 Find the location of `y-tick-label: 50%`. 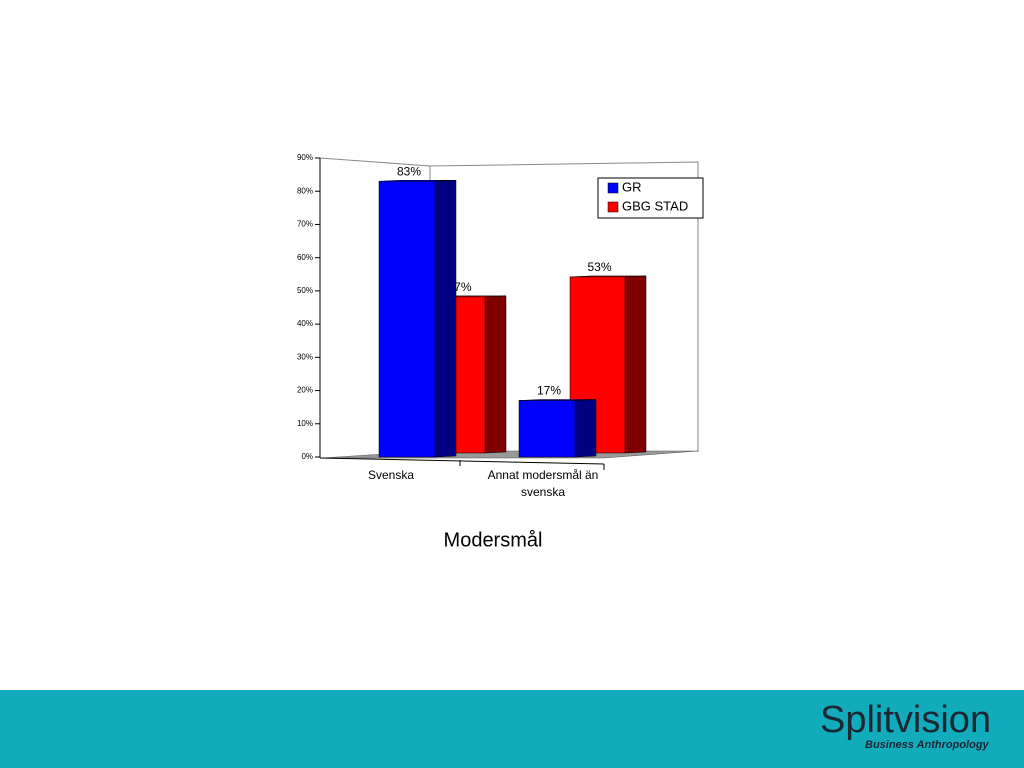

y-tick-label: 50% is located at coordinates (305, 290).